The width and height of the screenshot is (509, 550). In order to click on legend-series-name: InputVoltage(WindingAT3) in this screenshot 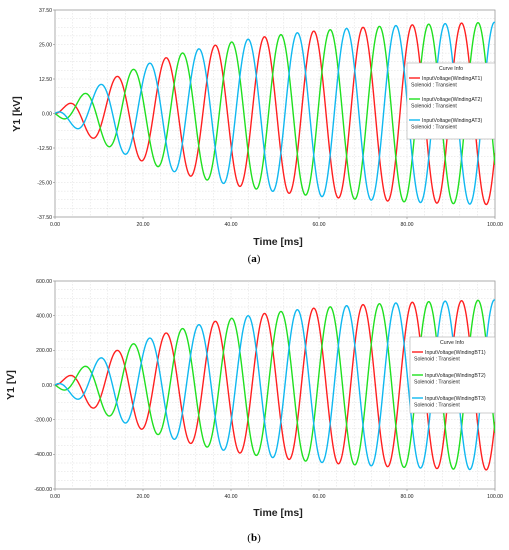, I will do `click(452, 121)`.